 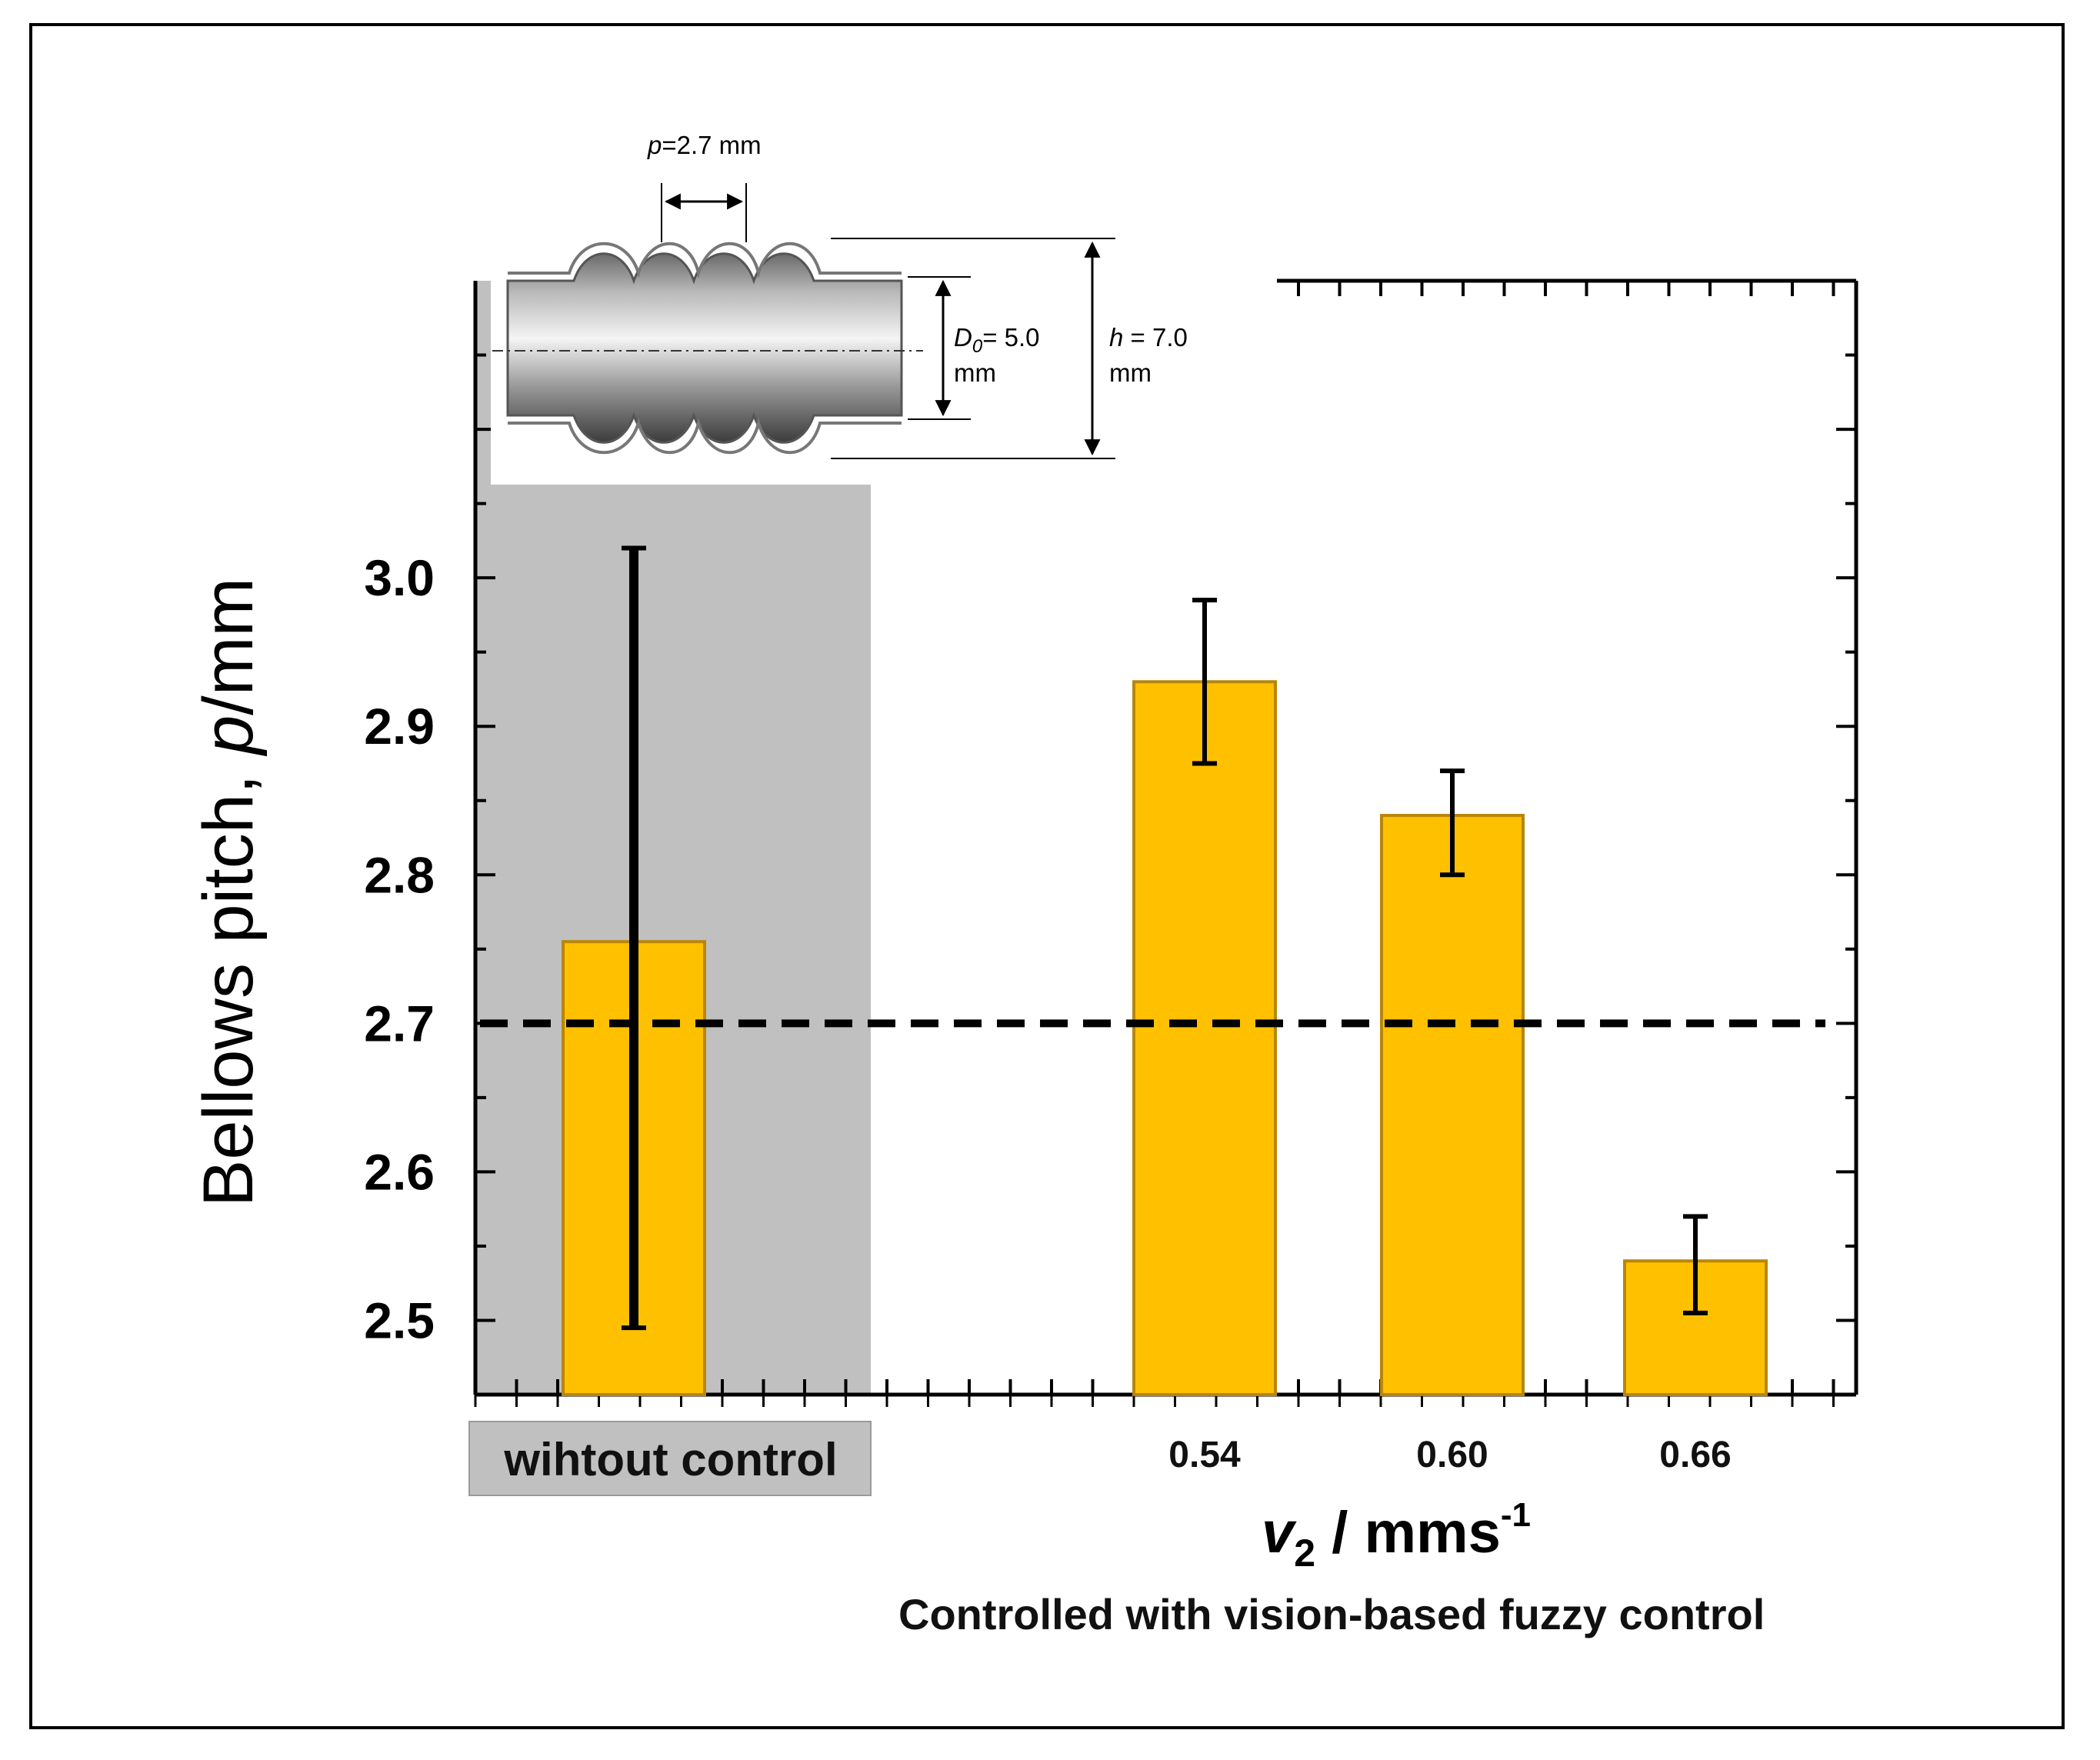 I want to click on bellows-inset: p=2.7 mm D0= 5.0 mm h = 7.0 mm, so click(x=880, y=308).